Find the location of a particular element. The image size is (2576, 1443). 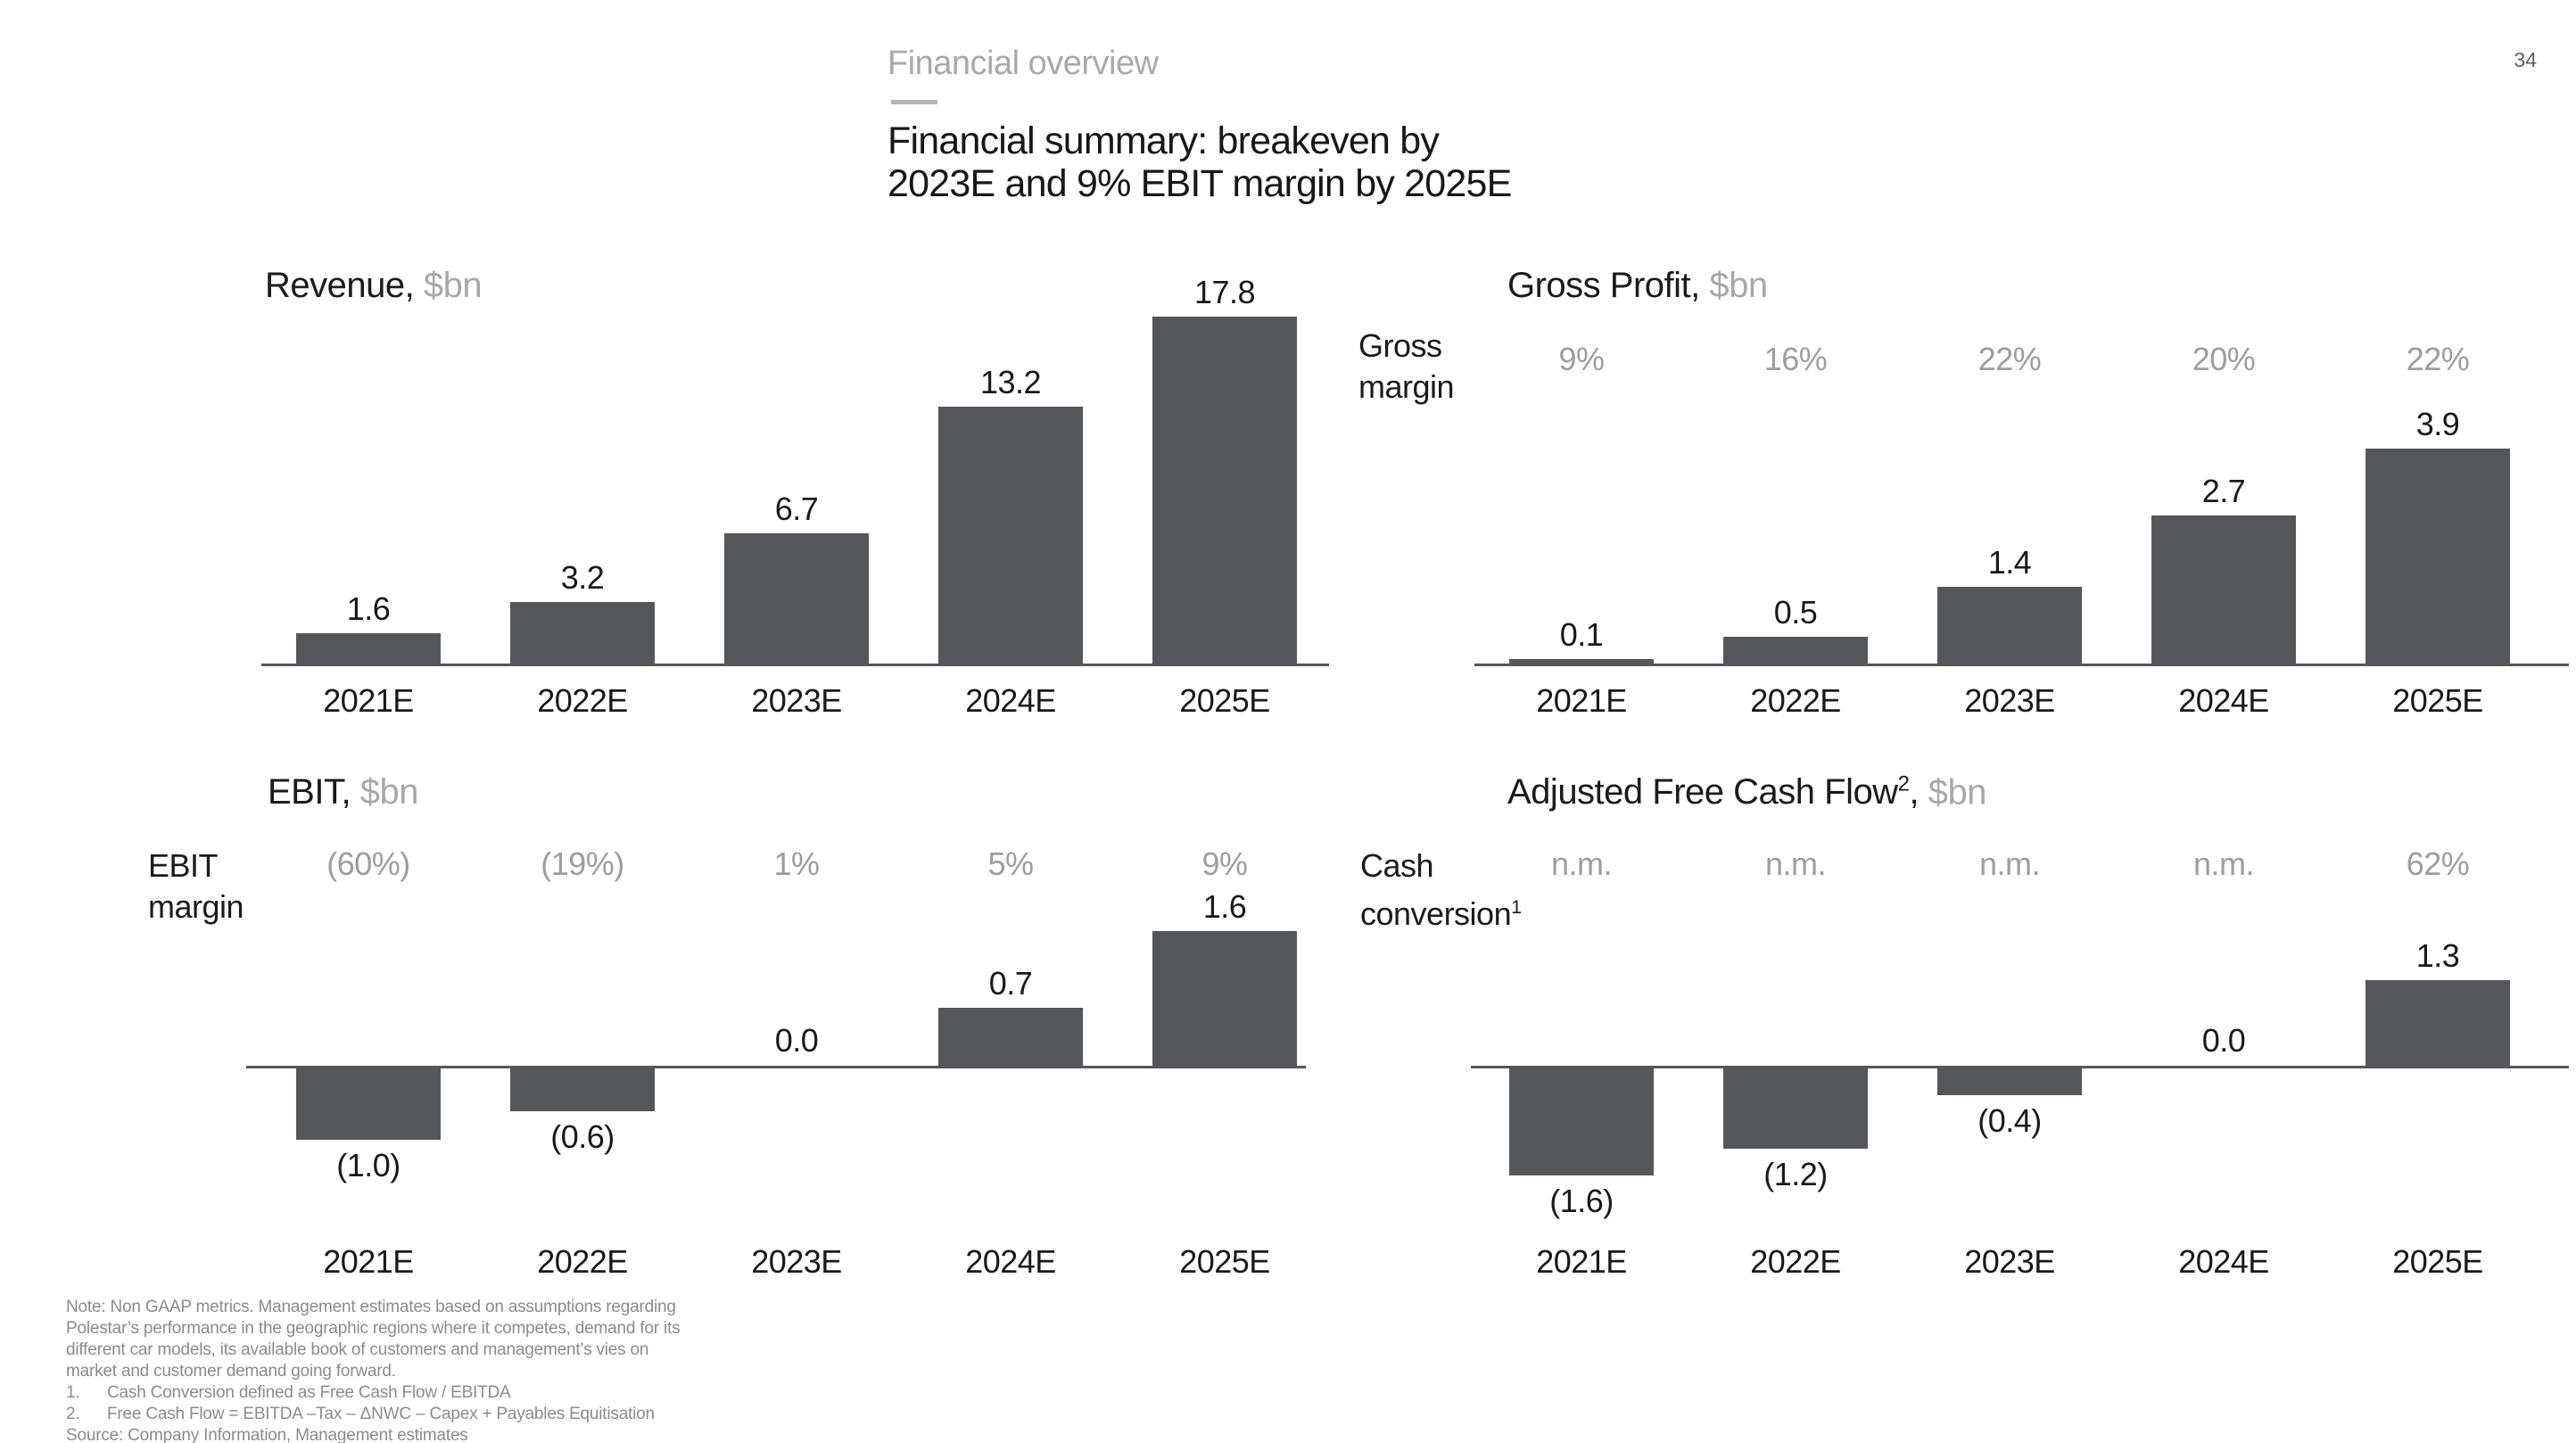

bar-value-label: (1.6) is located at coordinates (1582, 1201).